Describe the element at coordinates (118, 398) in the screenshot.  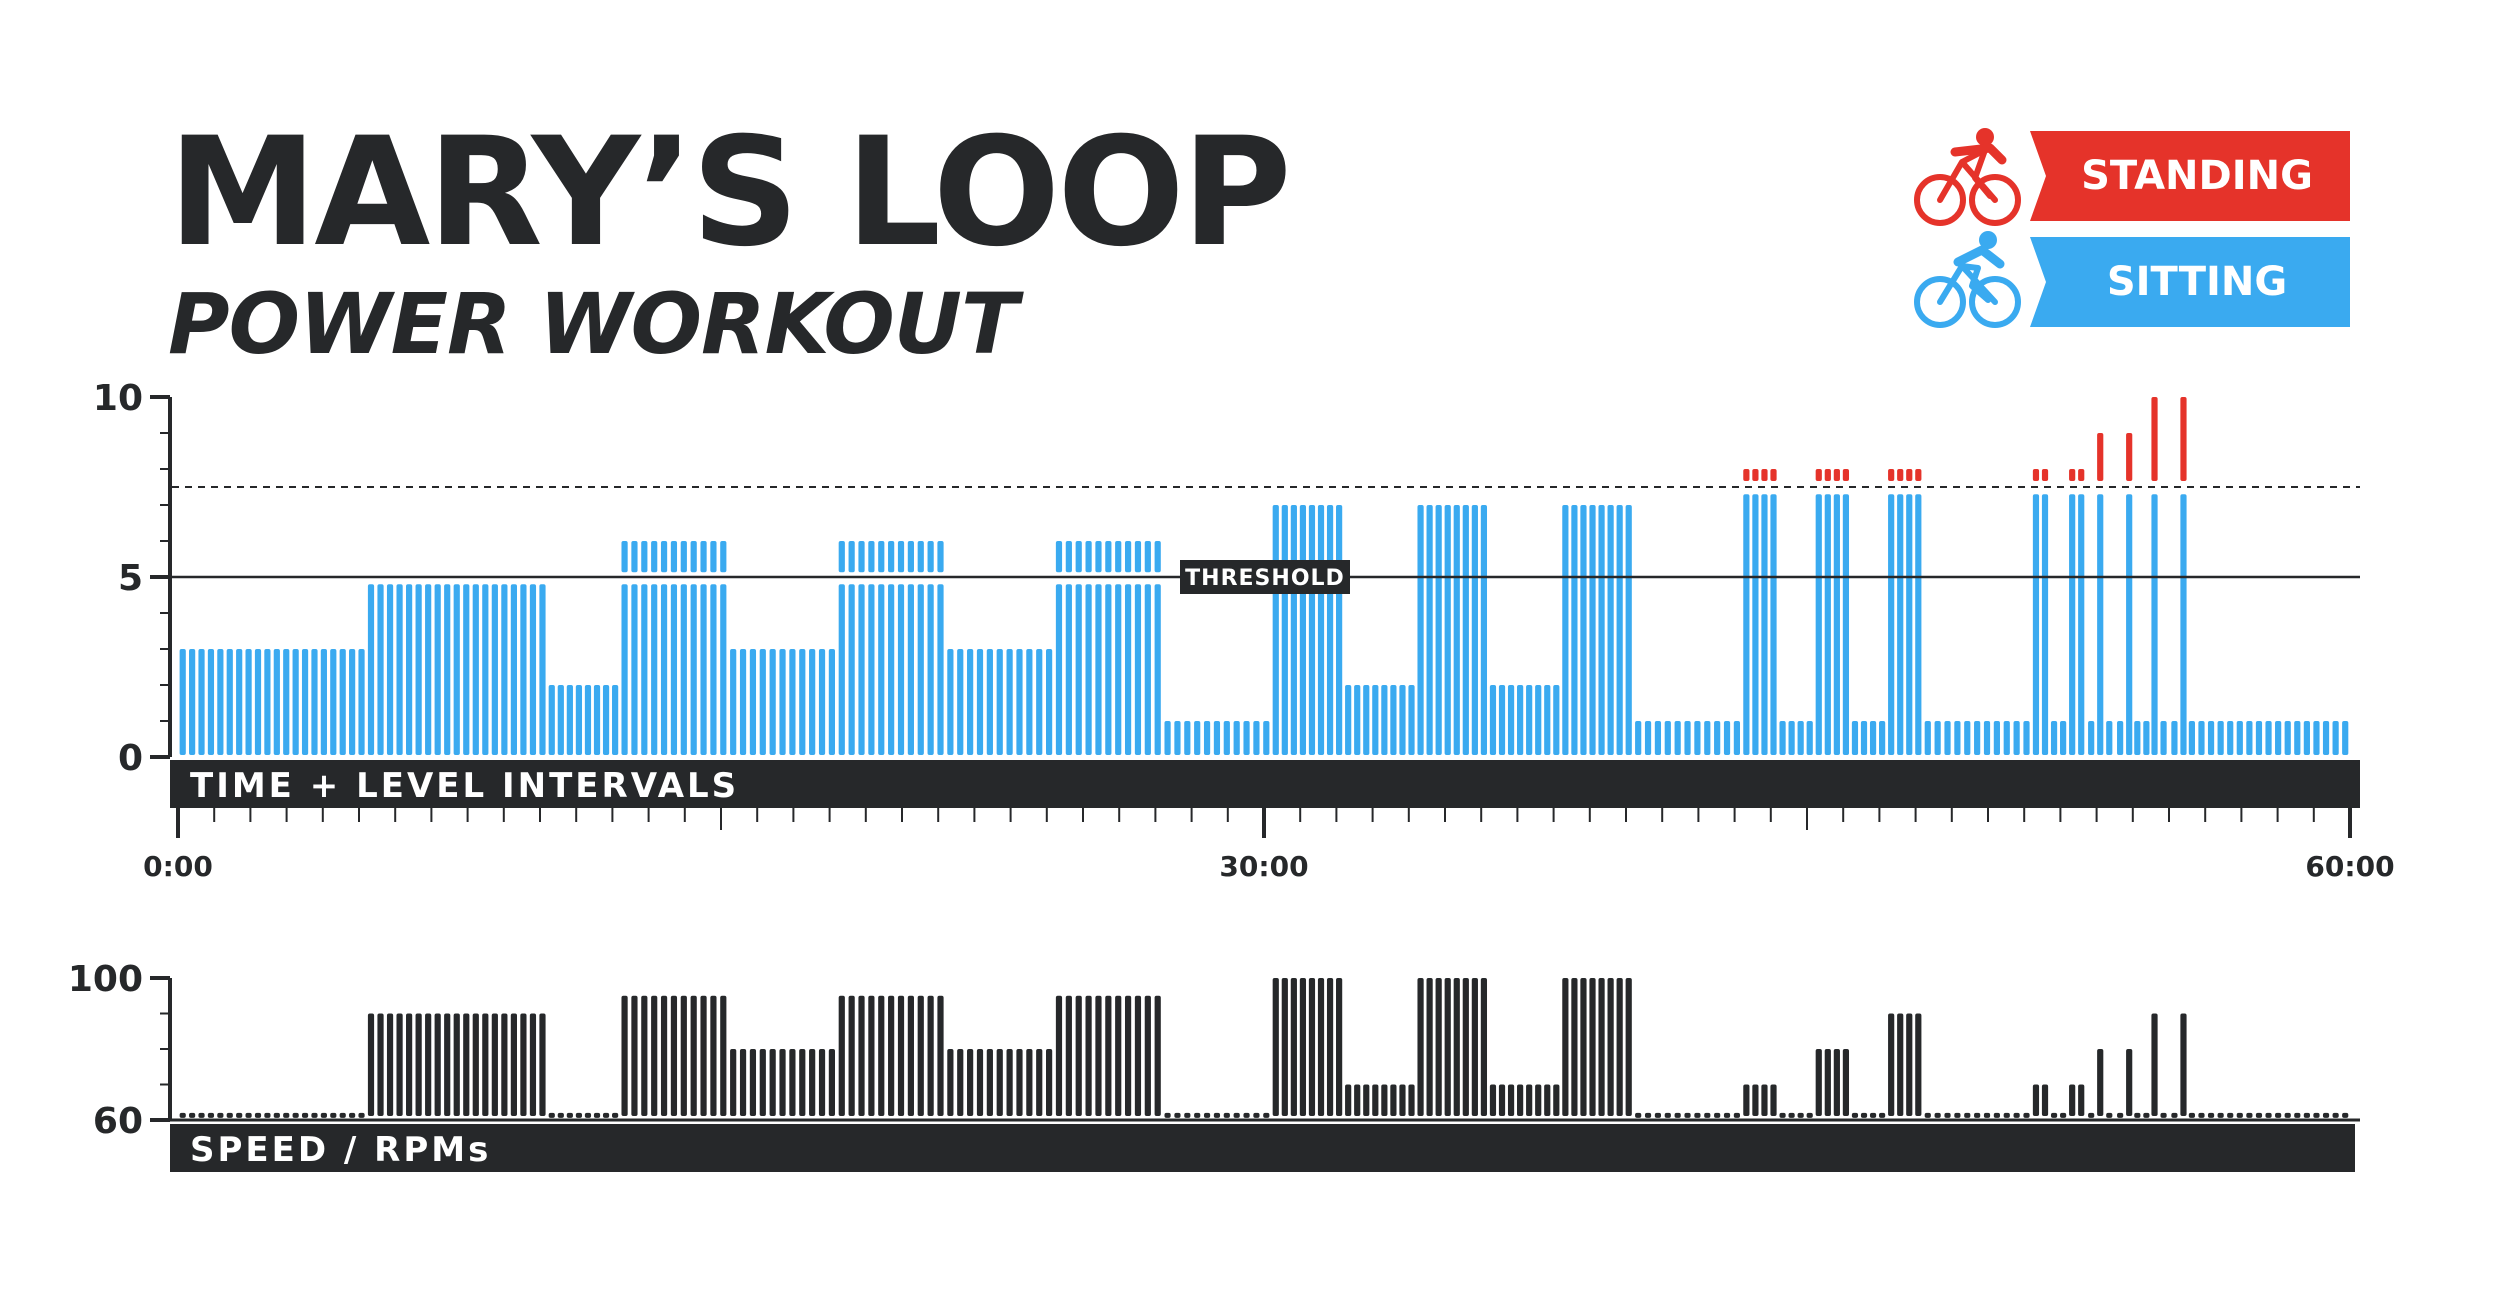
I see `y-tick-label: 10` at that location.